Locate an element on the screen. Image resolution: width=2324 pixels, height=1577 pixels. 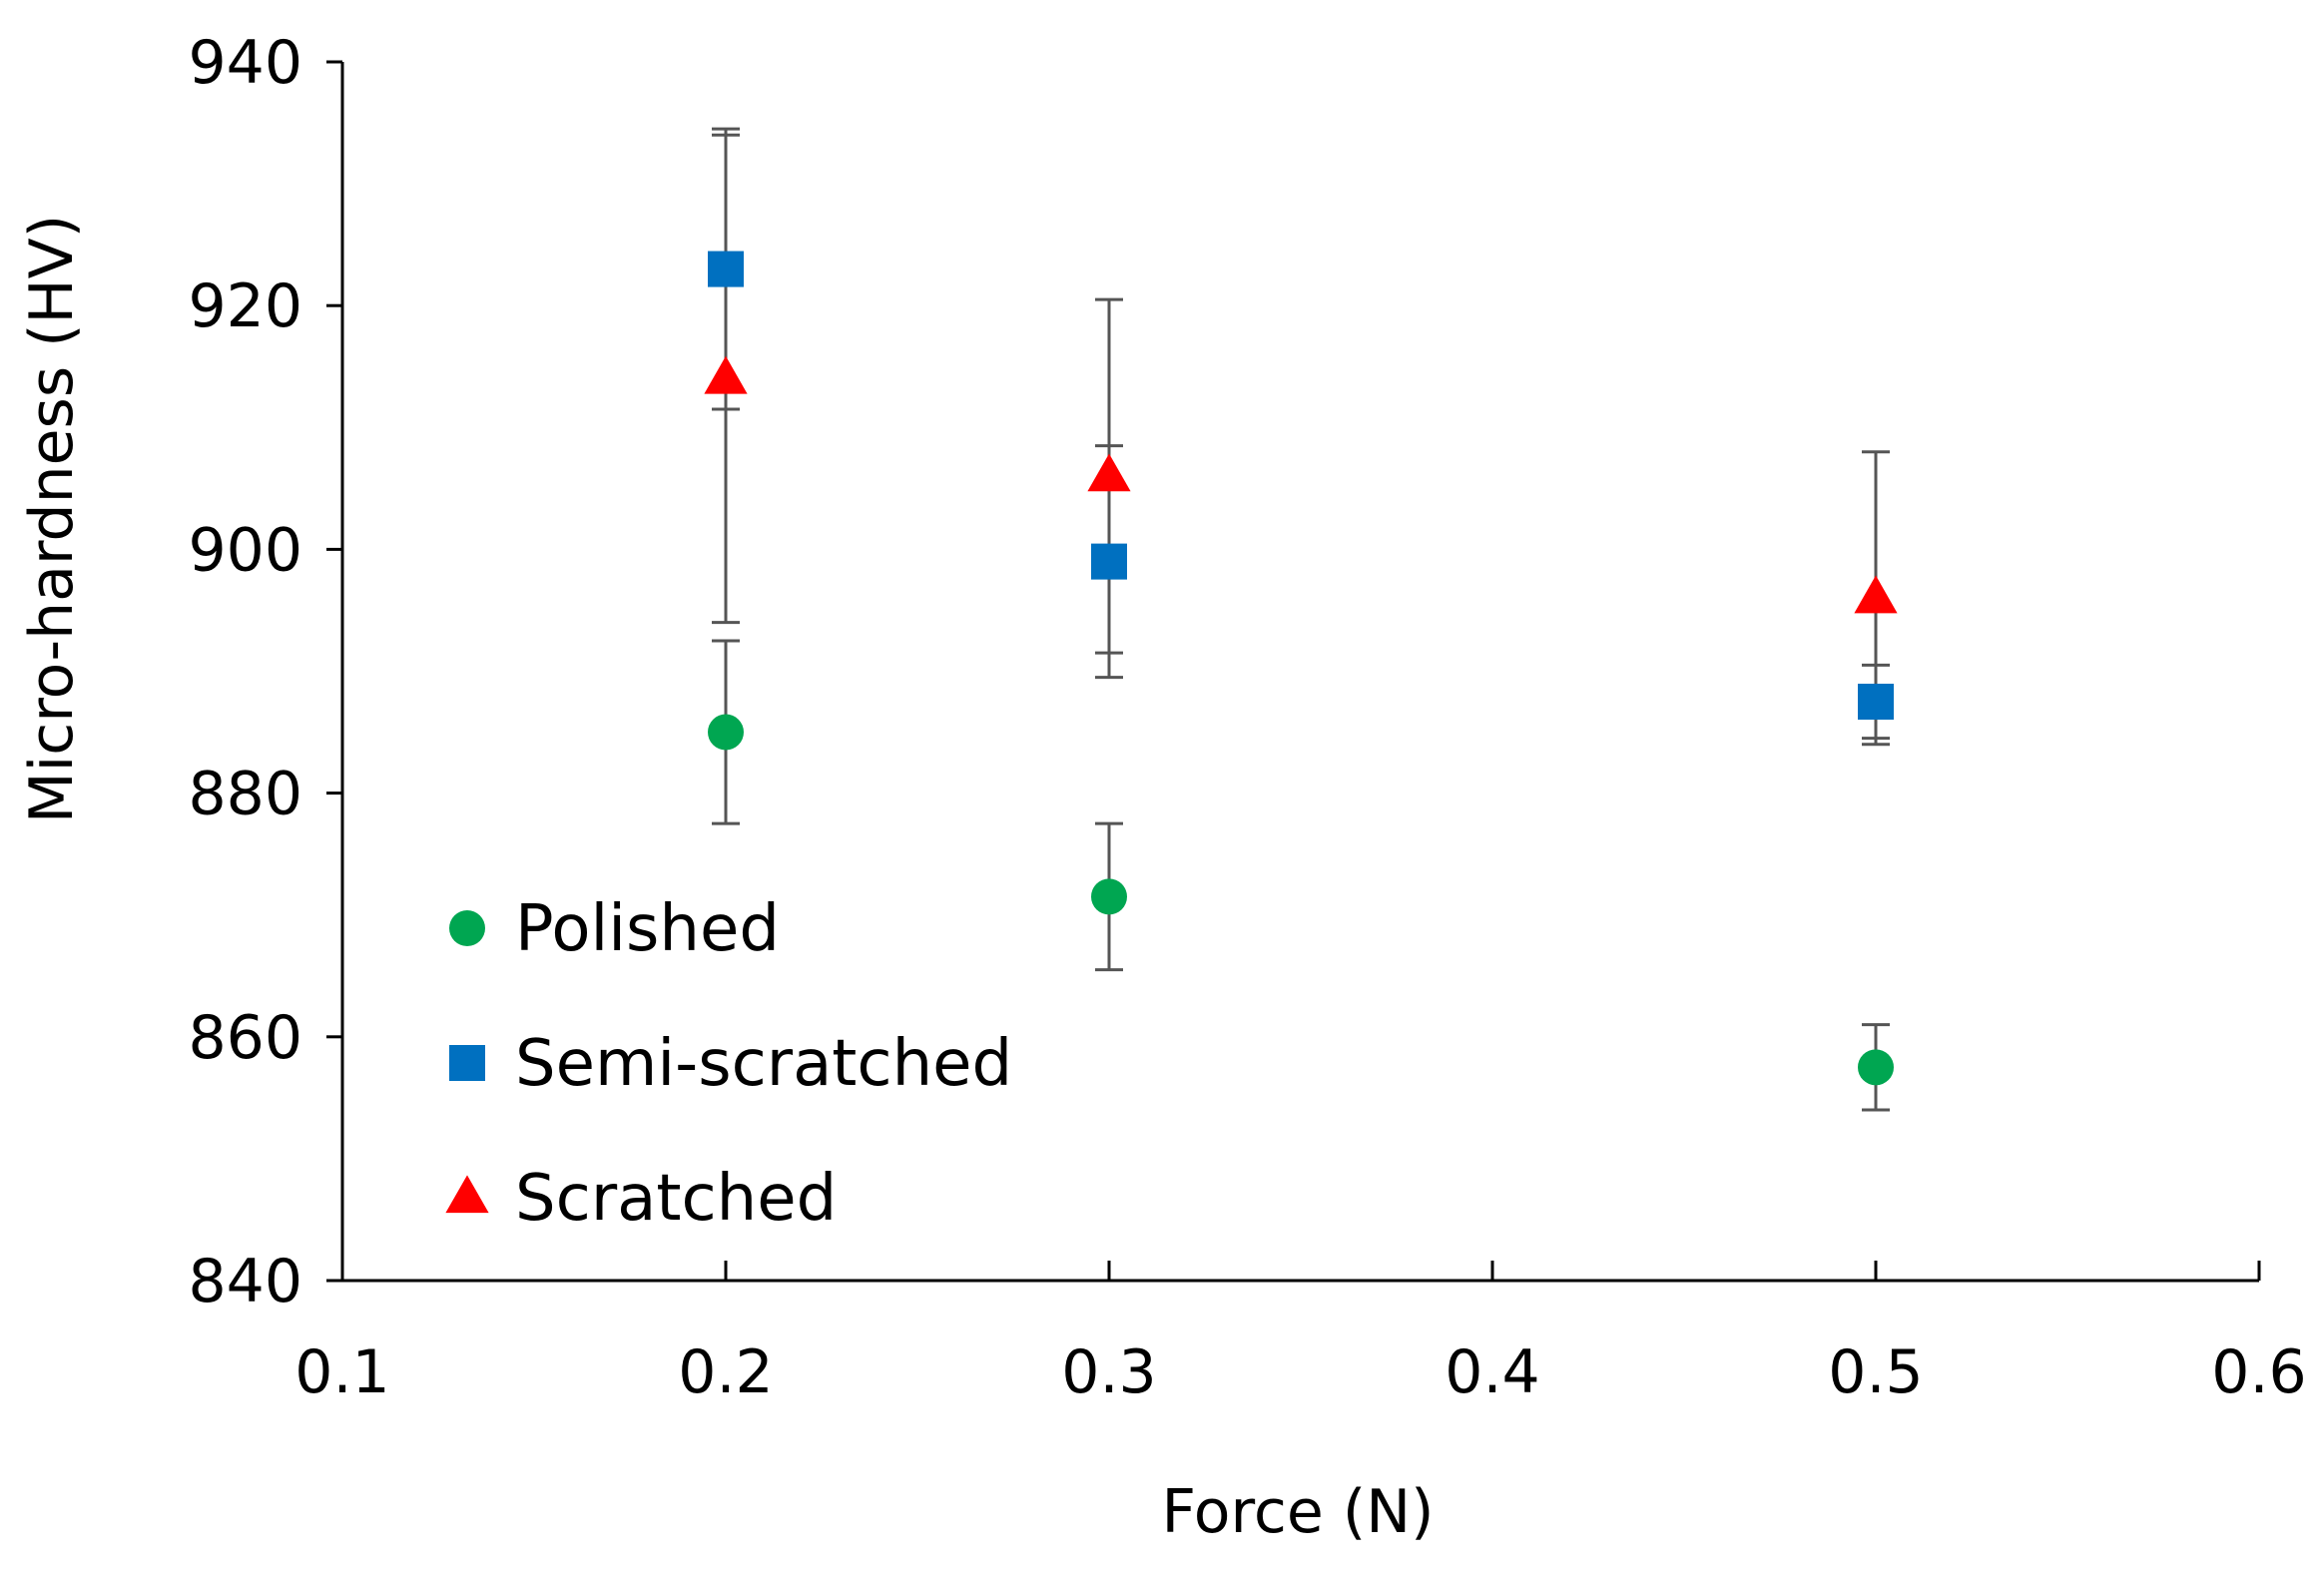
y-tick-label: 840 is located at coordinates (245, 1281).